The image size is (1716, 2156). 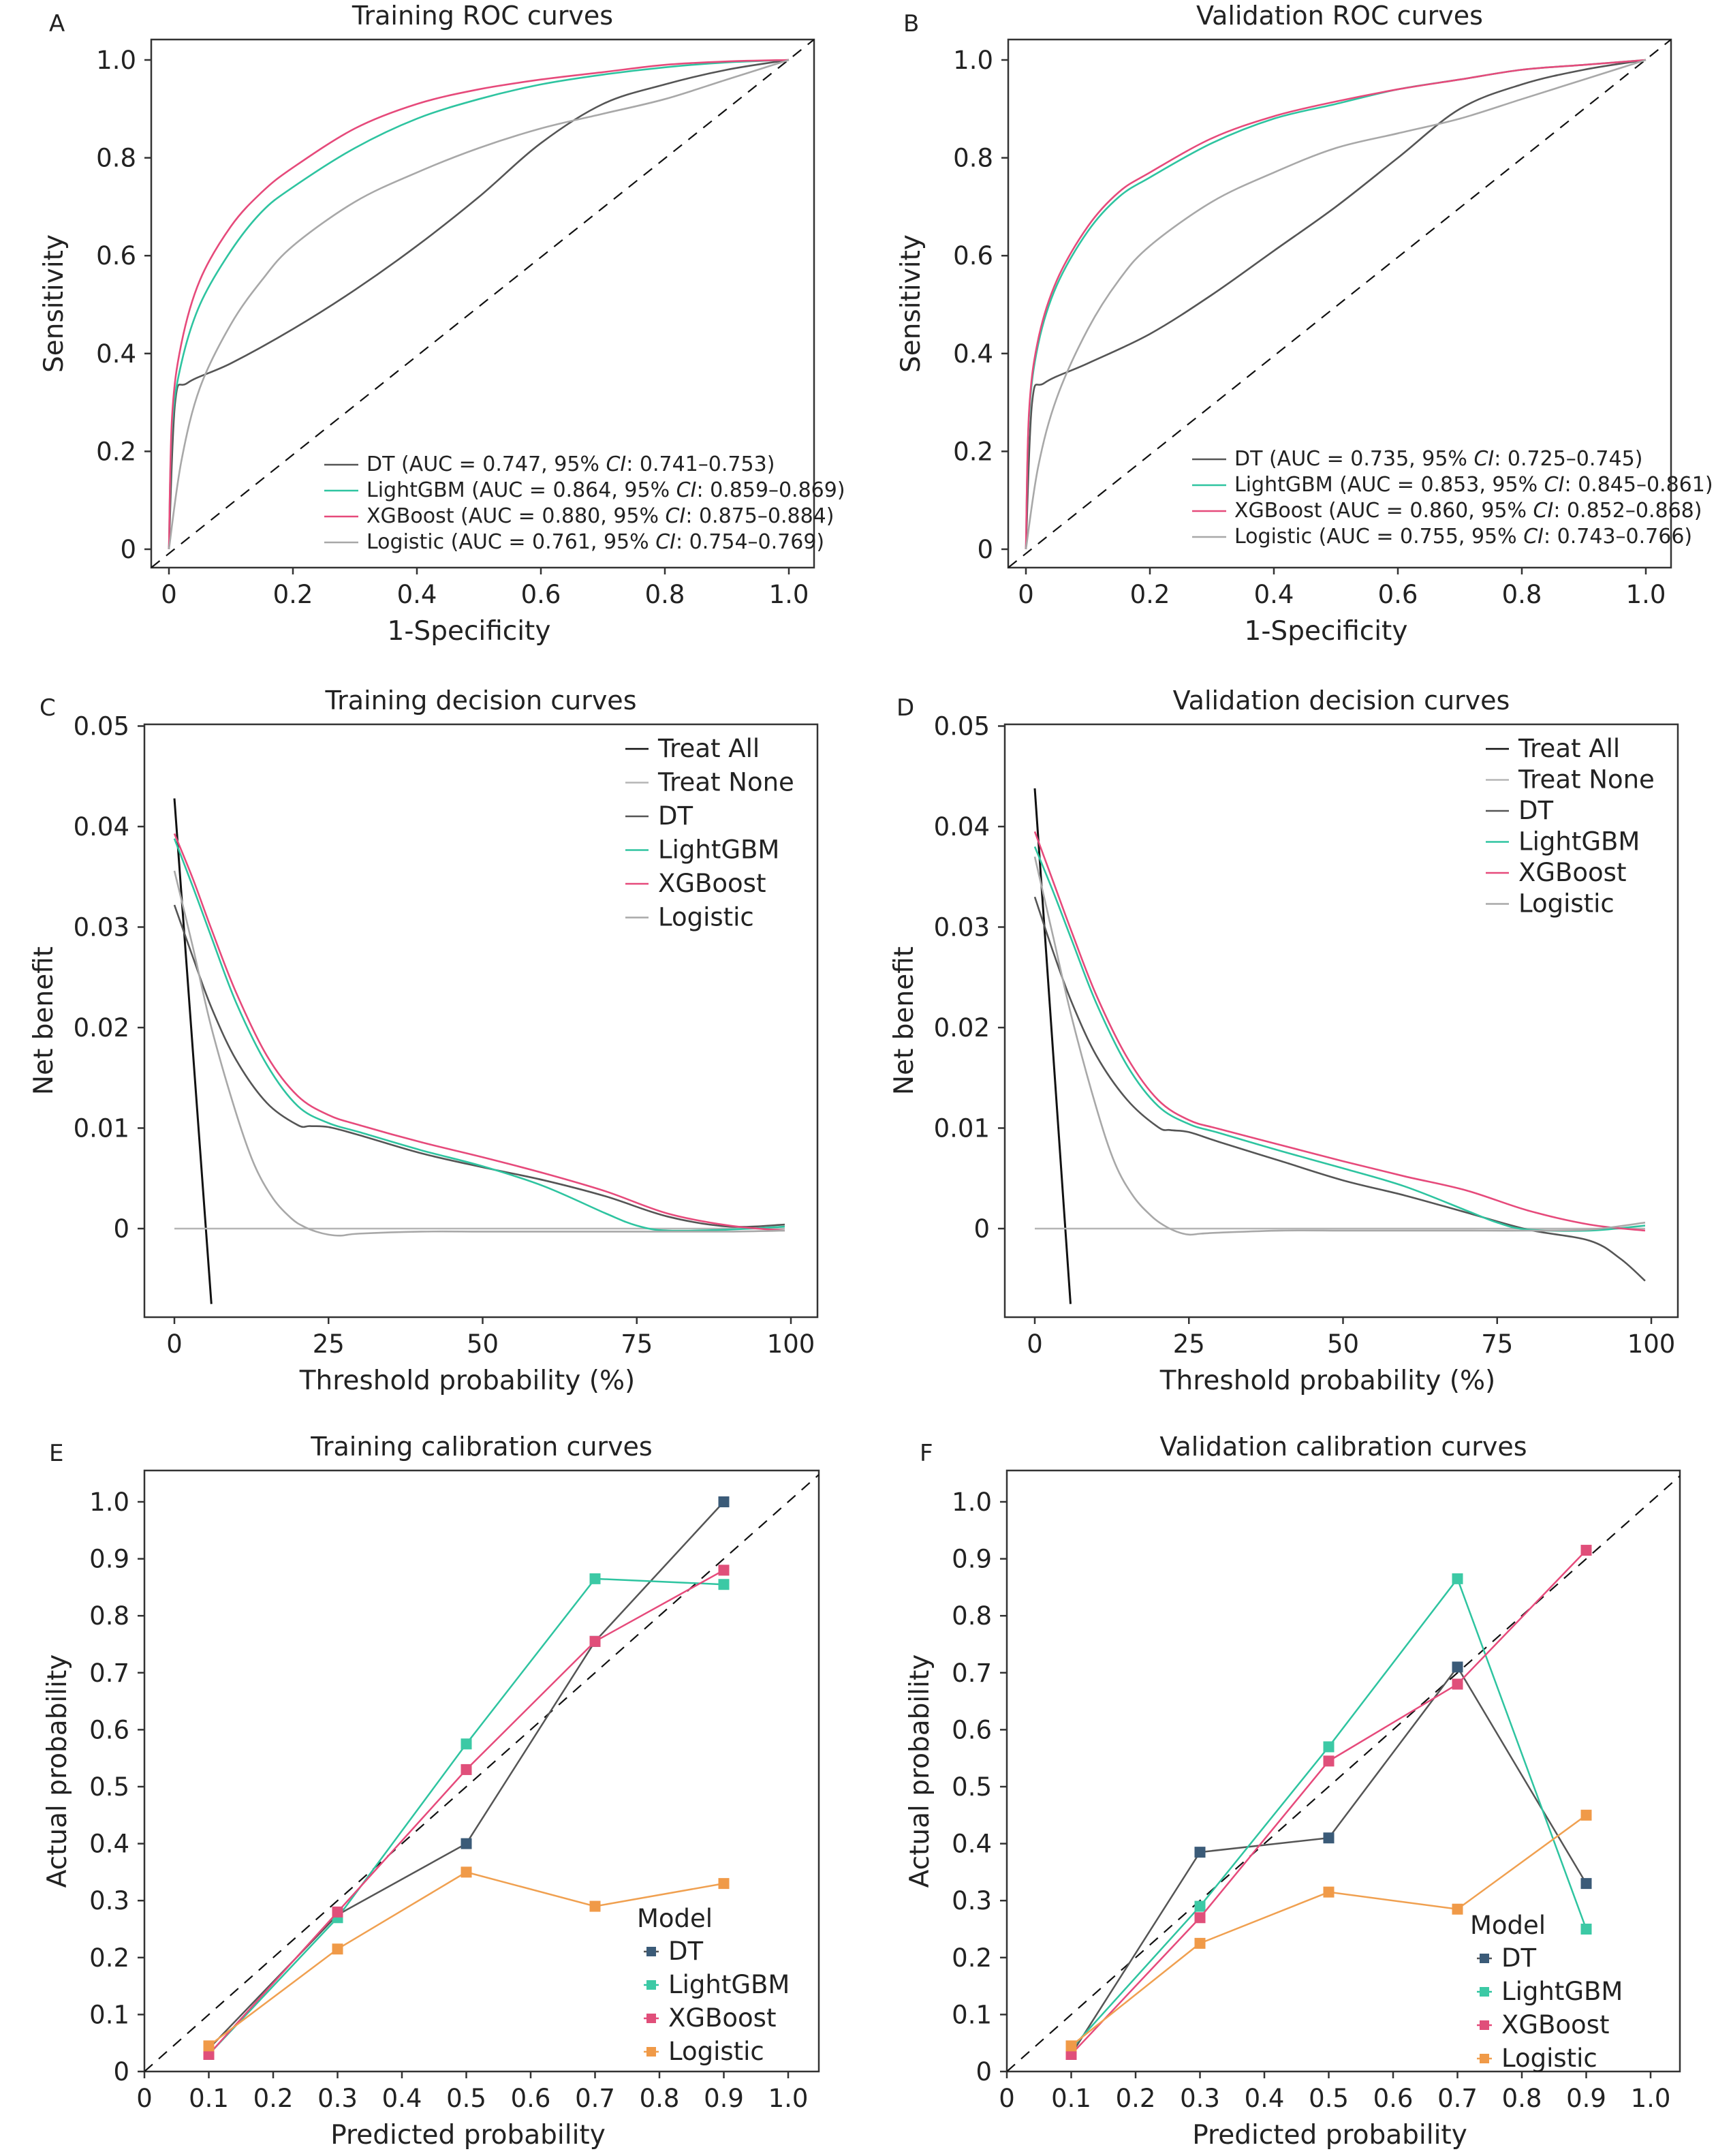 I want to click on legend: Model DT LightGBM XGBoost Logistic, so click(x=713, y=1985).